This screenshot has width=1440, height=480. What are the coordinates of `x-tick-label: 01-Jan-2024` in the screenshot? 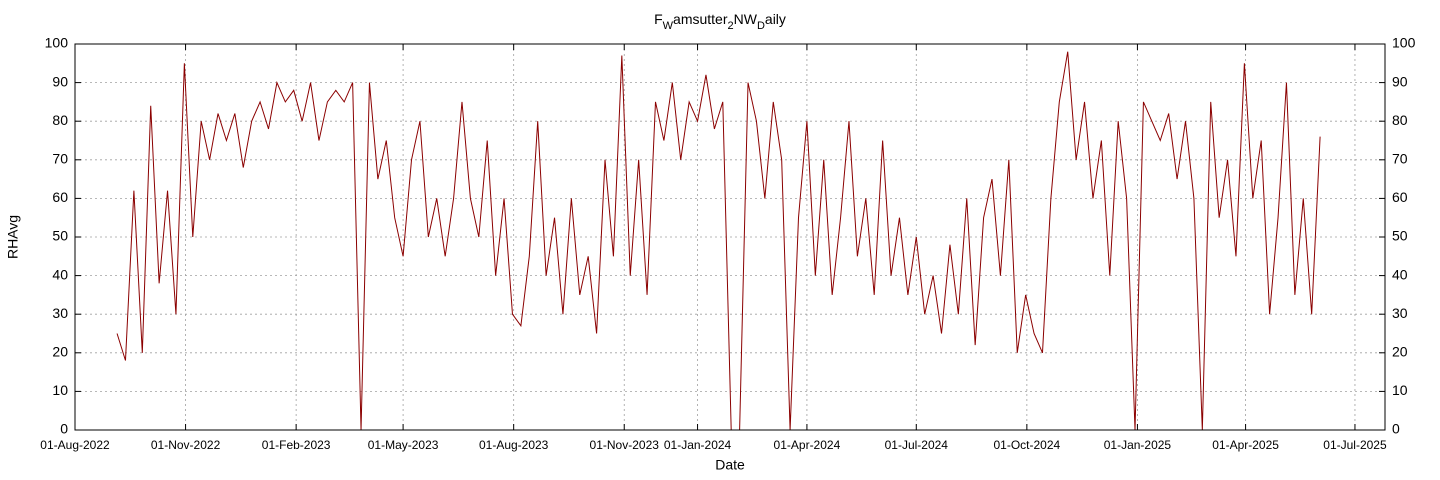 It's located at (698, 445).